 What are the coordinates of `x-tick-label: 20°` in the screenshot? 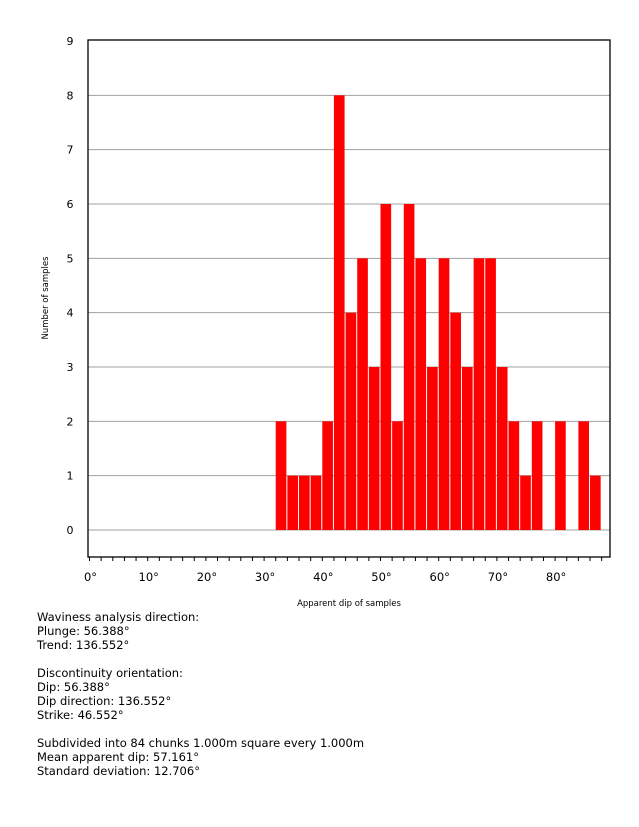 It's located at (207, 577).